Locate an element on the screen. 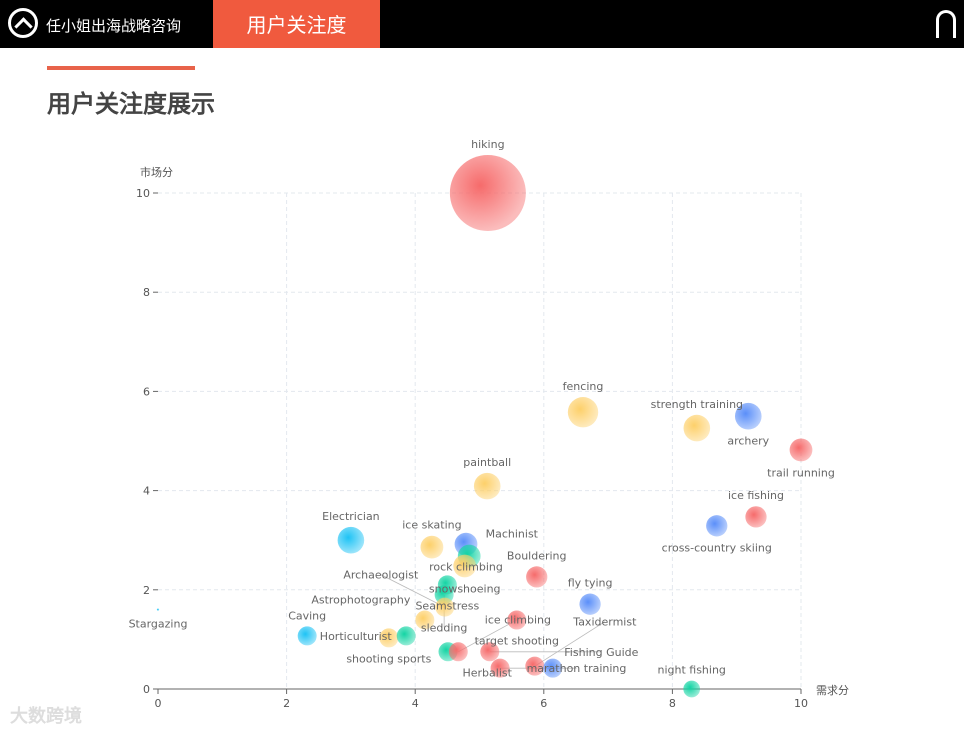 The width and height of the screenshot is (964, 732). point-label: Horticulturist is located at coordinates (356, 636).